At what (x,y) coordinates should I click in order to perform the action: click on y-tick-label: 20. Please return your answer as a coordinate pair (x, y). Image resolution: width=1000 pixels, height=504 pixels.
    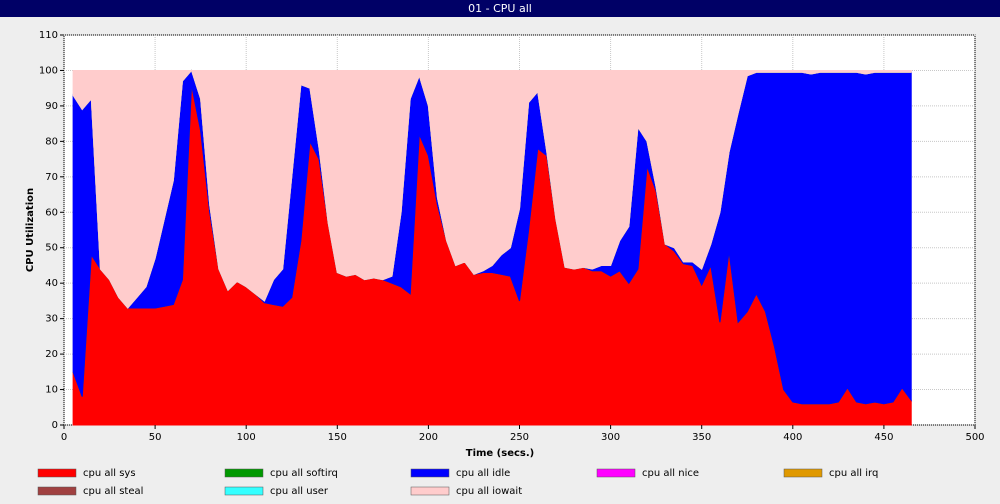
    Looking at the image, I should click on (51, 354).